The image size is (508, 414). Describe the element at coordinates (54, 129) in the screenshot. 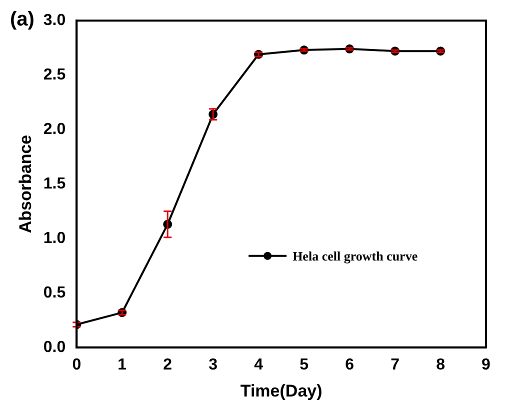

I see `y-tick-label: 2.0` at that location.